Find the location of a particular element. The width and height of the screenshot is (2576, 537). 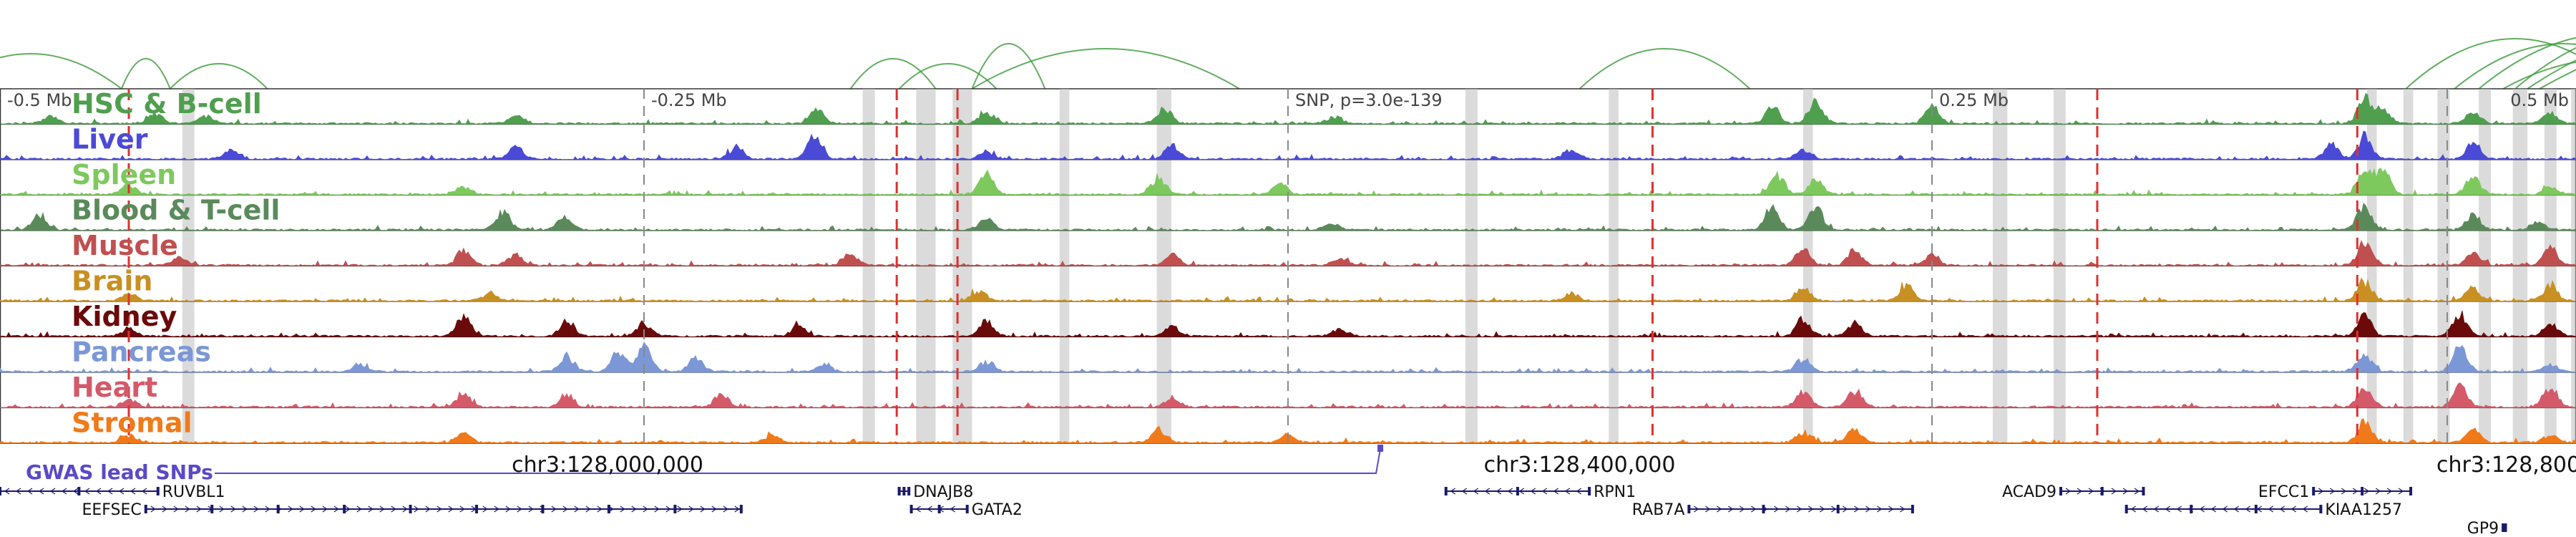

gene-label: ACAD9 is located at coordinates (2029, 492).